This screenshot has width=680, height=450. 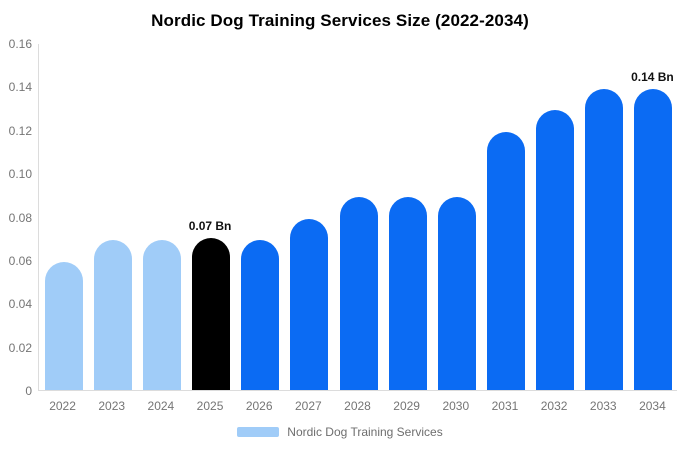 I want to click on bar-2034, so click(x=653, y=239).